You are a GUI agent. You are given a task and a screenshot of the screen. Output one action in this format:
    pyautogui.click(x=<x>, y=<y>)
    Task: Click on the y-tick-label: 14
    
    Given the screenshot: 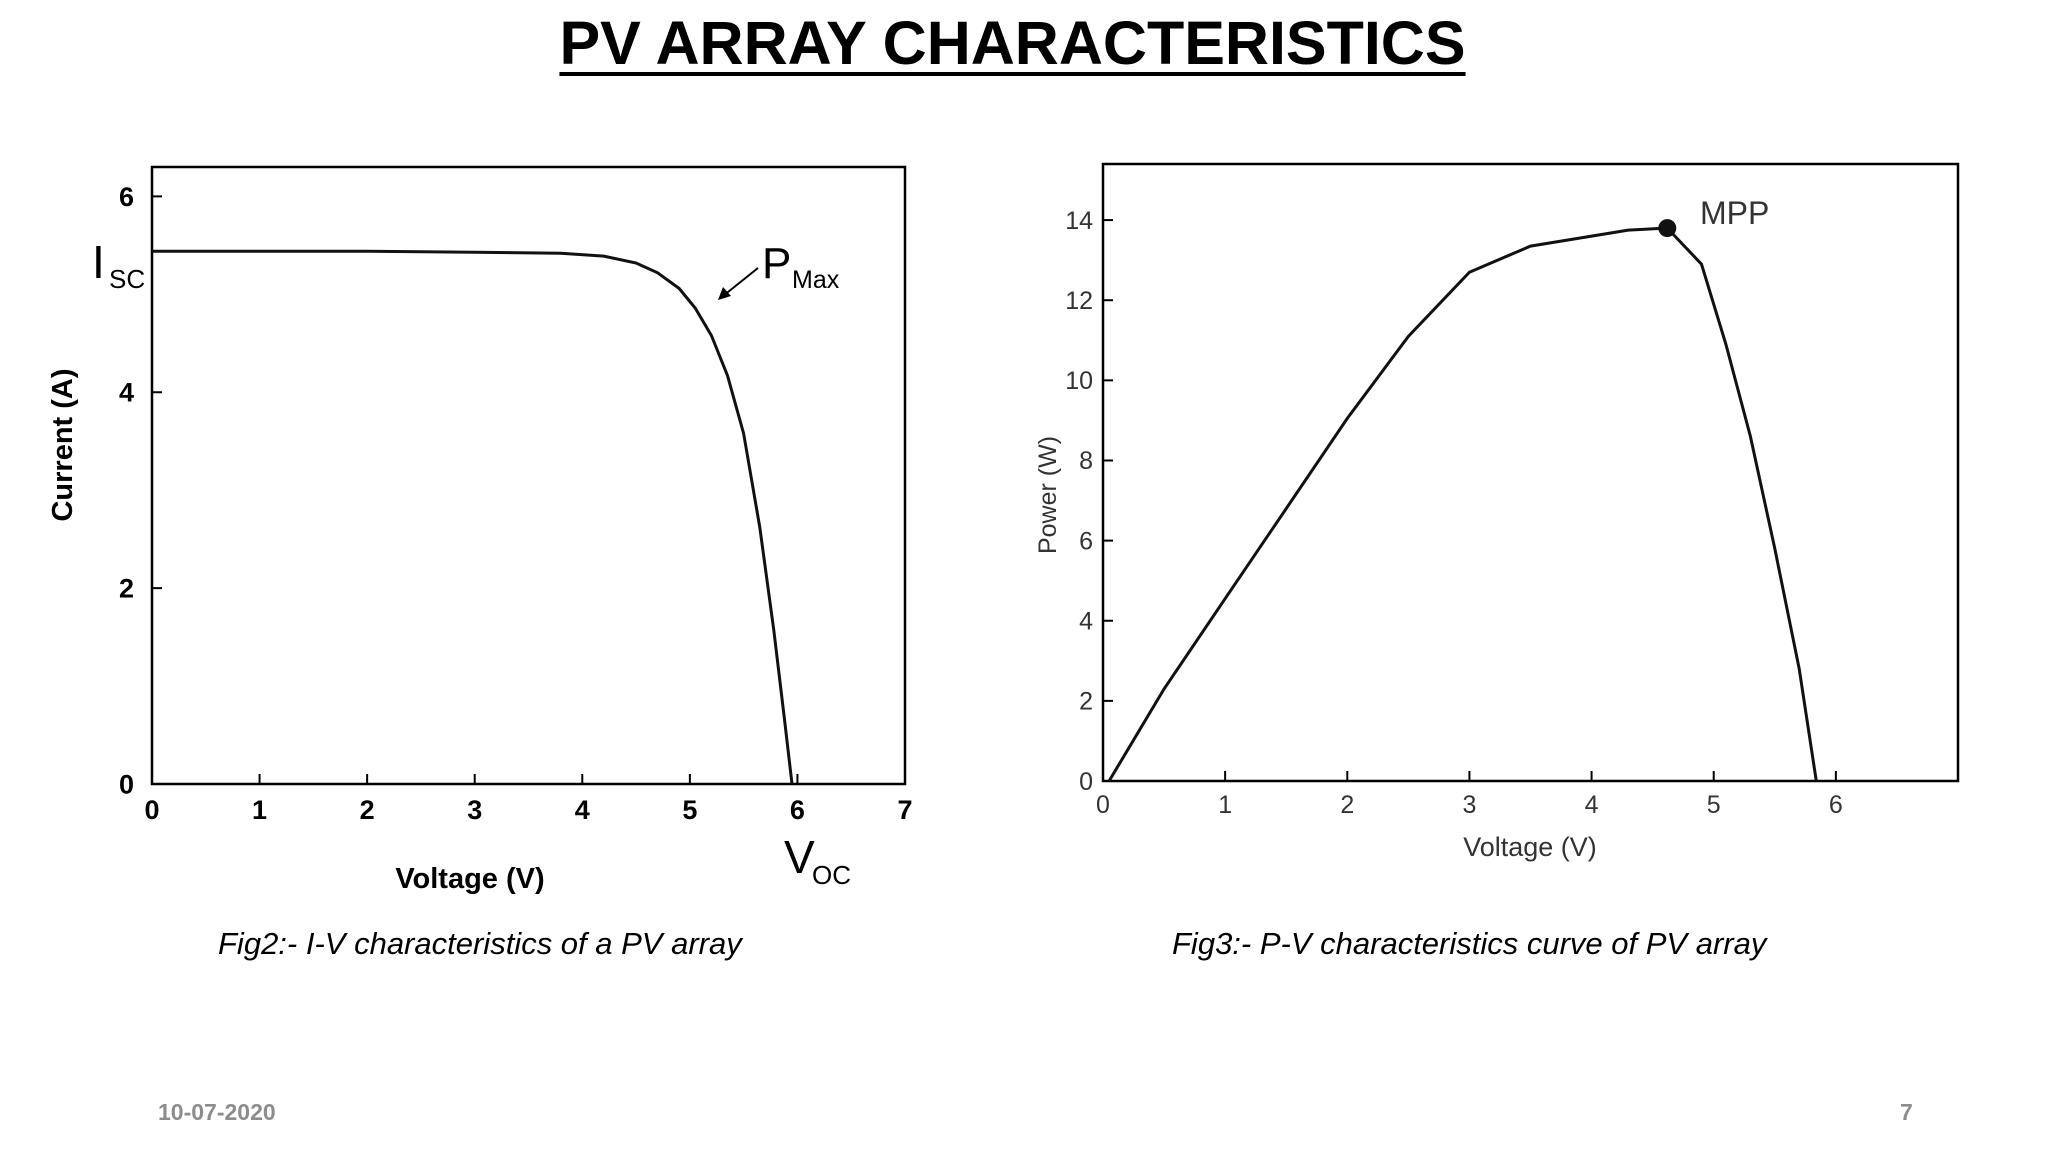 What is the action you would take?
    pyautogui.click(x=1079, y=221)
    